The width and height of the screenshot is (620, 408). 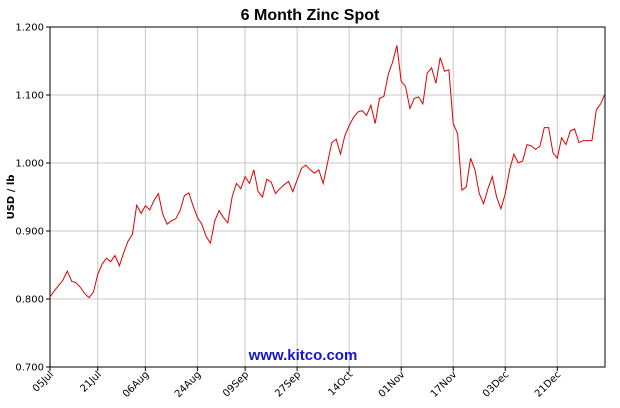 What do you see at coordinates (136, 384) in the screenshot?
I see `x-tick-label: 06Aug` at bounding box center [136, 384].